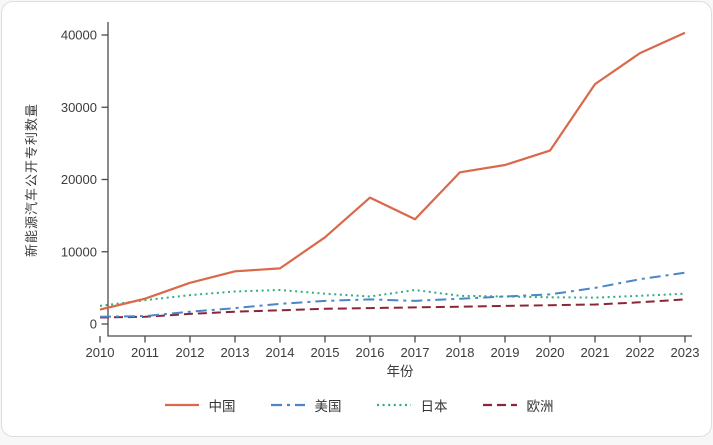  I want to click on y-tick-label: 20000, so click(79, 179).